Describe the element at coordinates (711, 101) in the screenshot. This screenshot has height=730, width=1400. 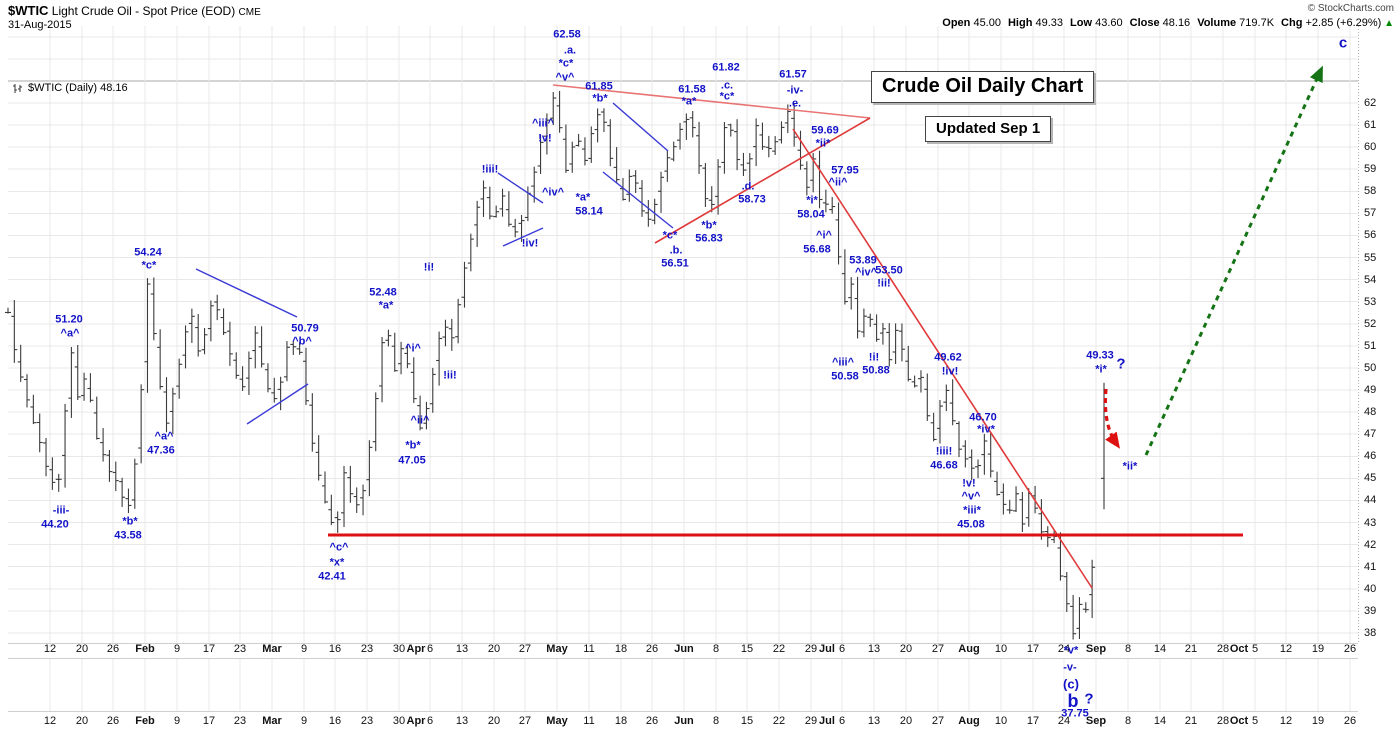
I see `triangle-upper-line` at that location.